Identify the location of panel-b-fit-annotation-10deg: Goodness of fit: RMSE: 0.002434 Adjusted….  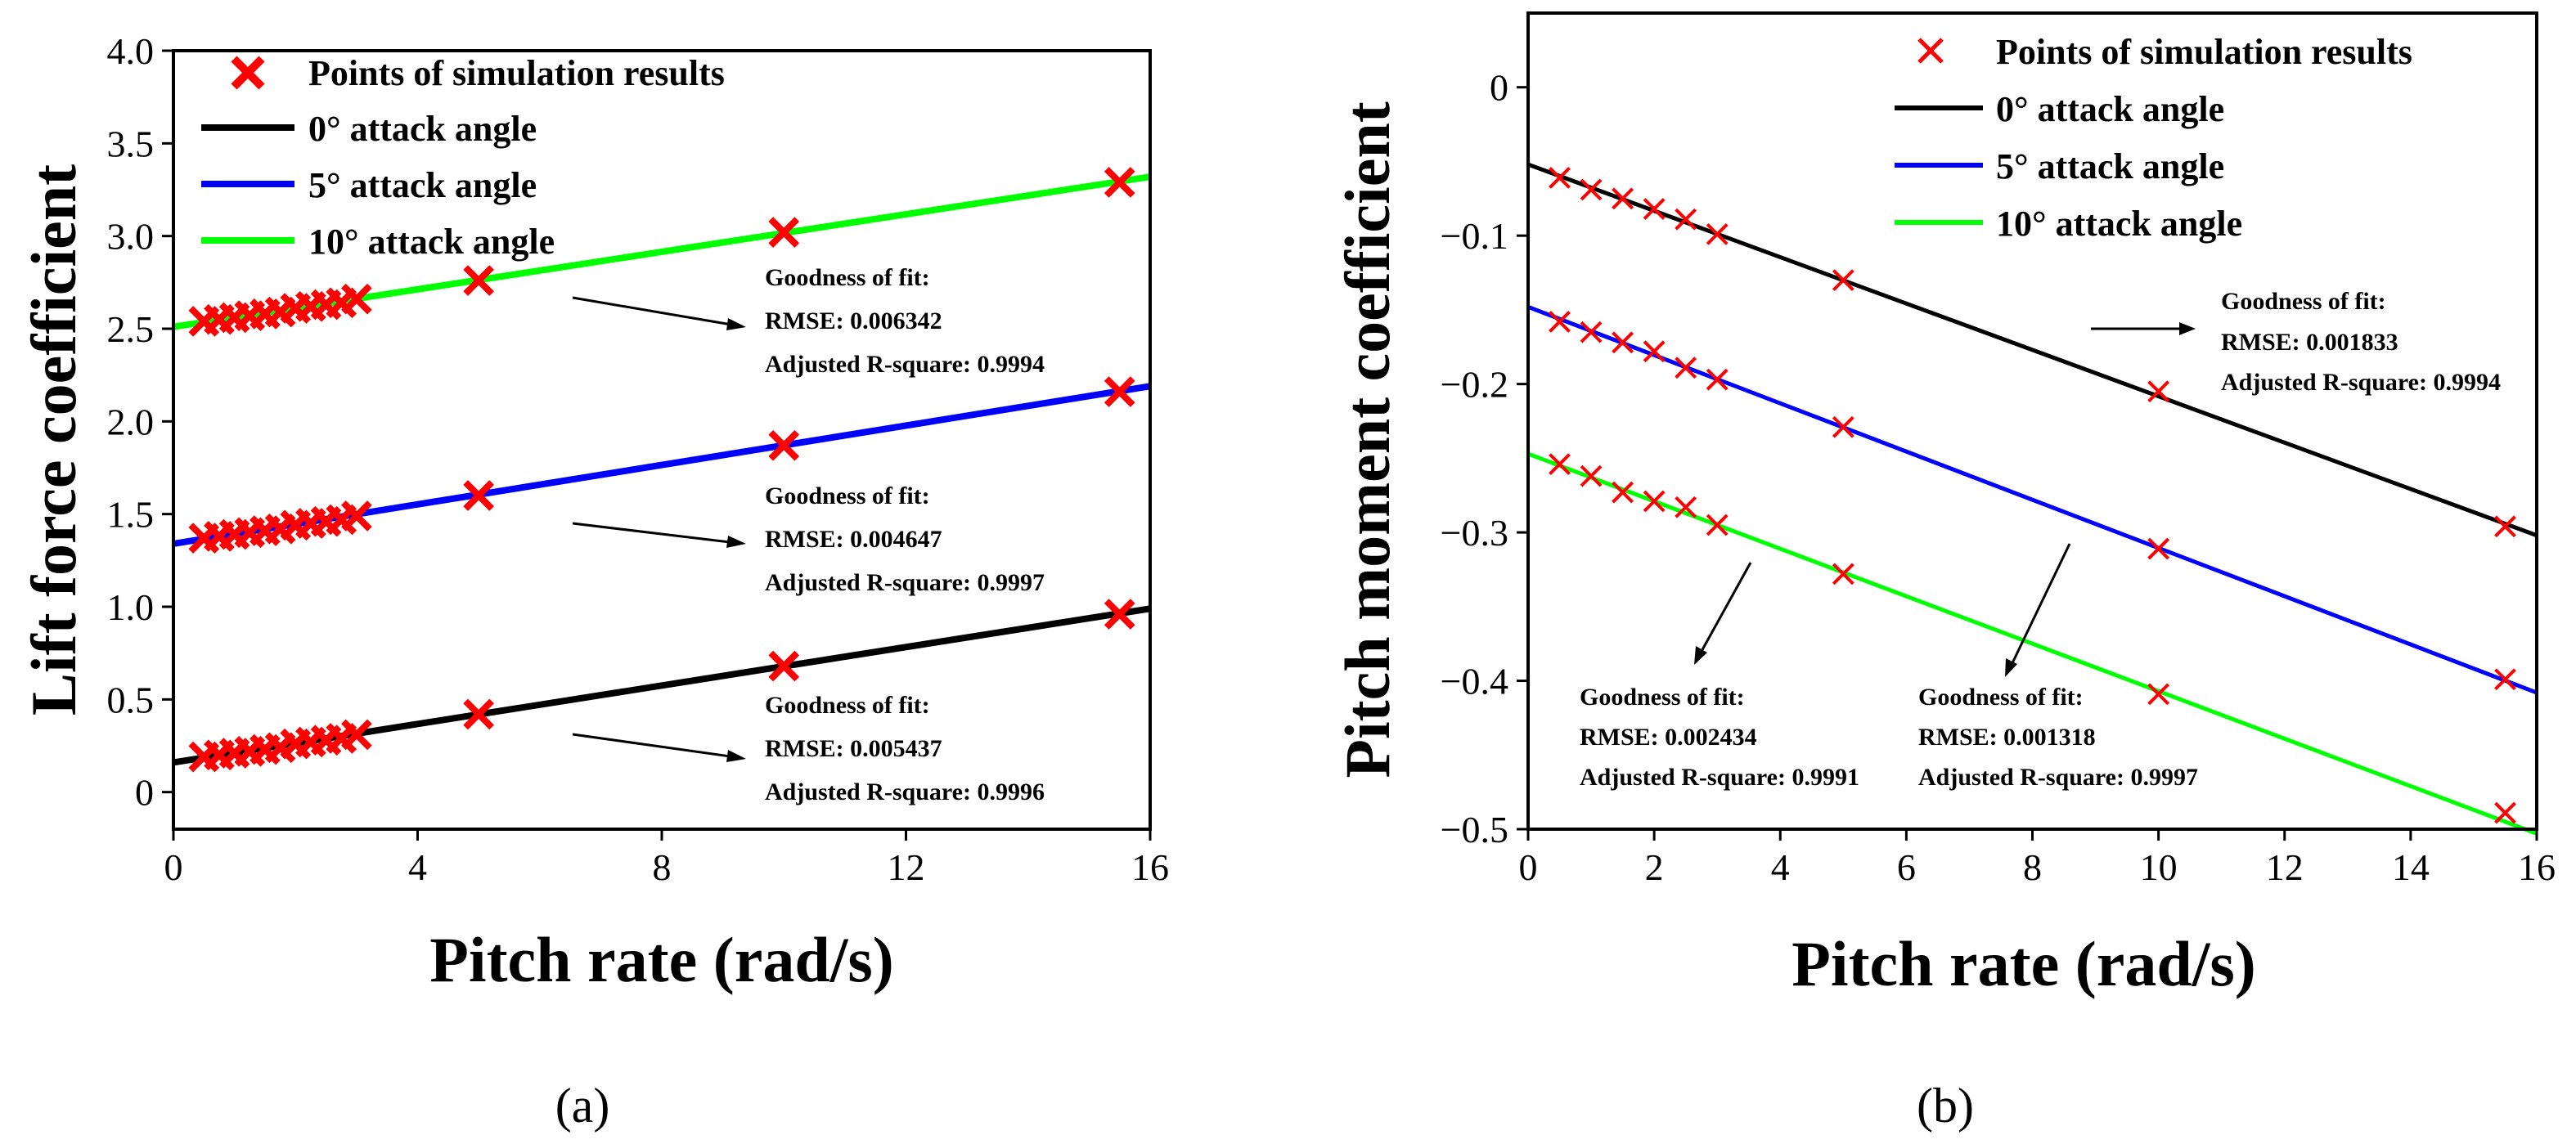
(1720, 676).